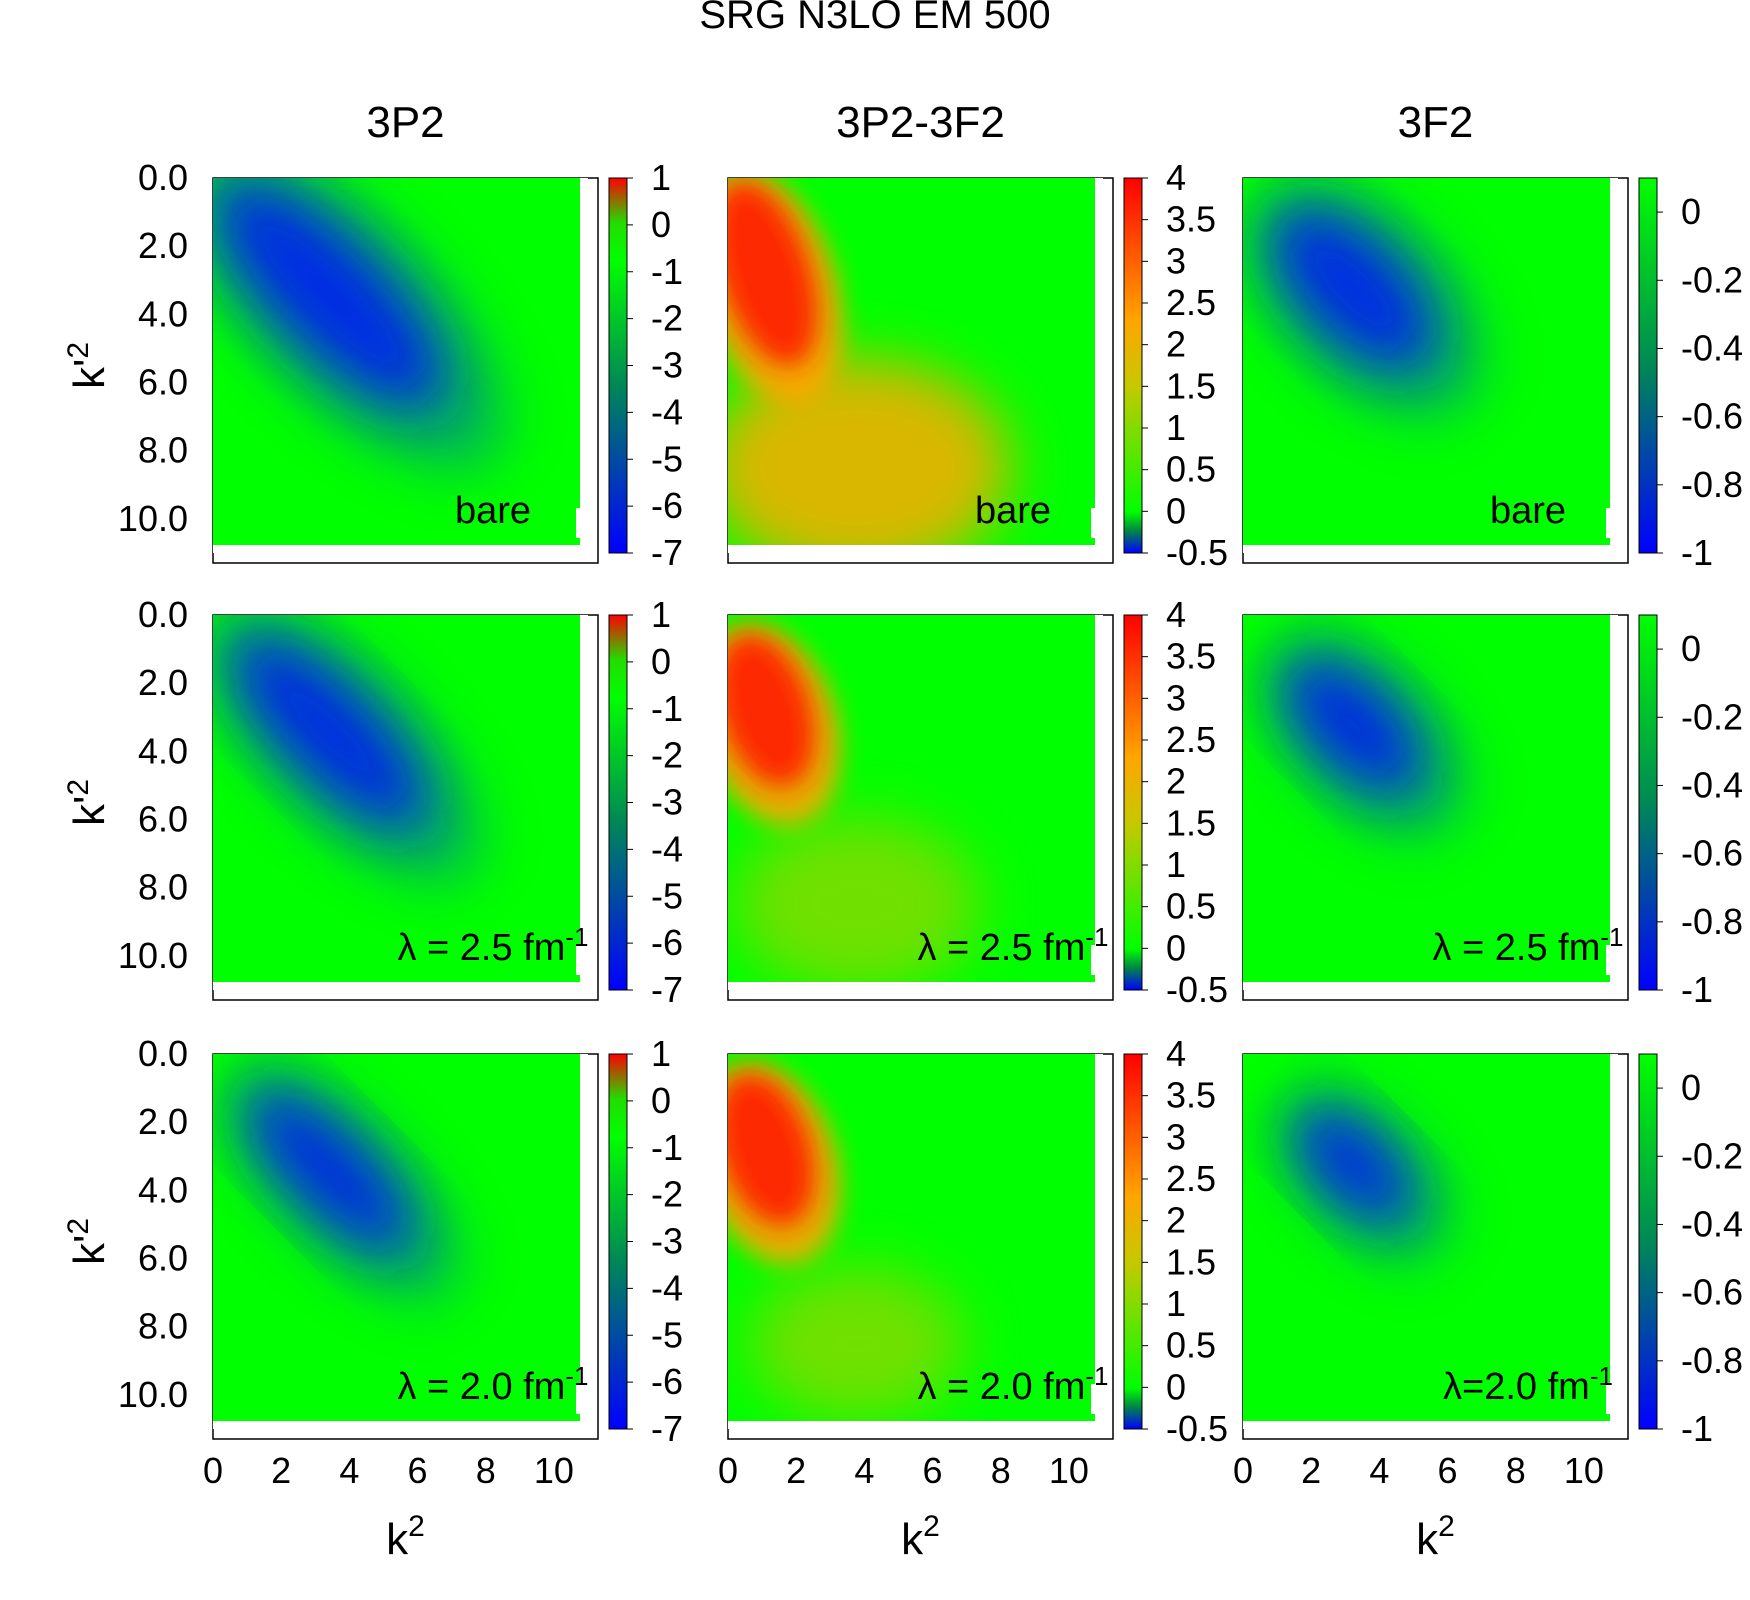 The image size is (1750, 1600). I want to click on colorbar-tick-label: 4, so click(1176, 1053).